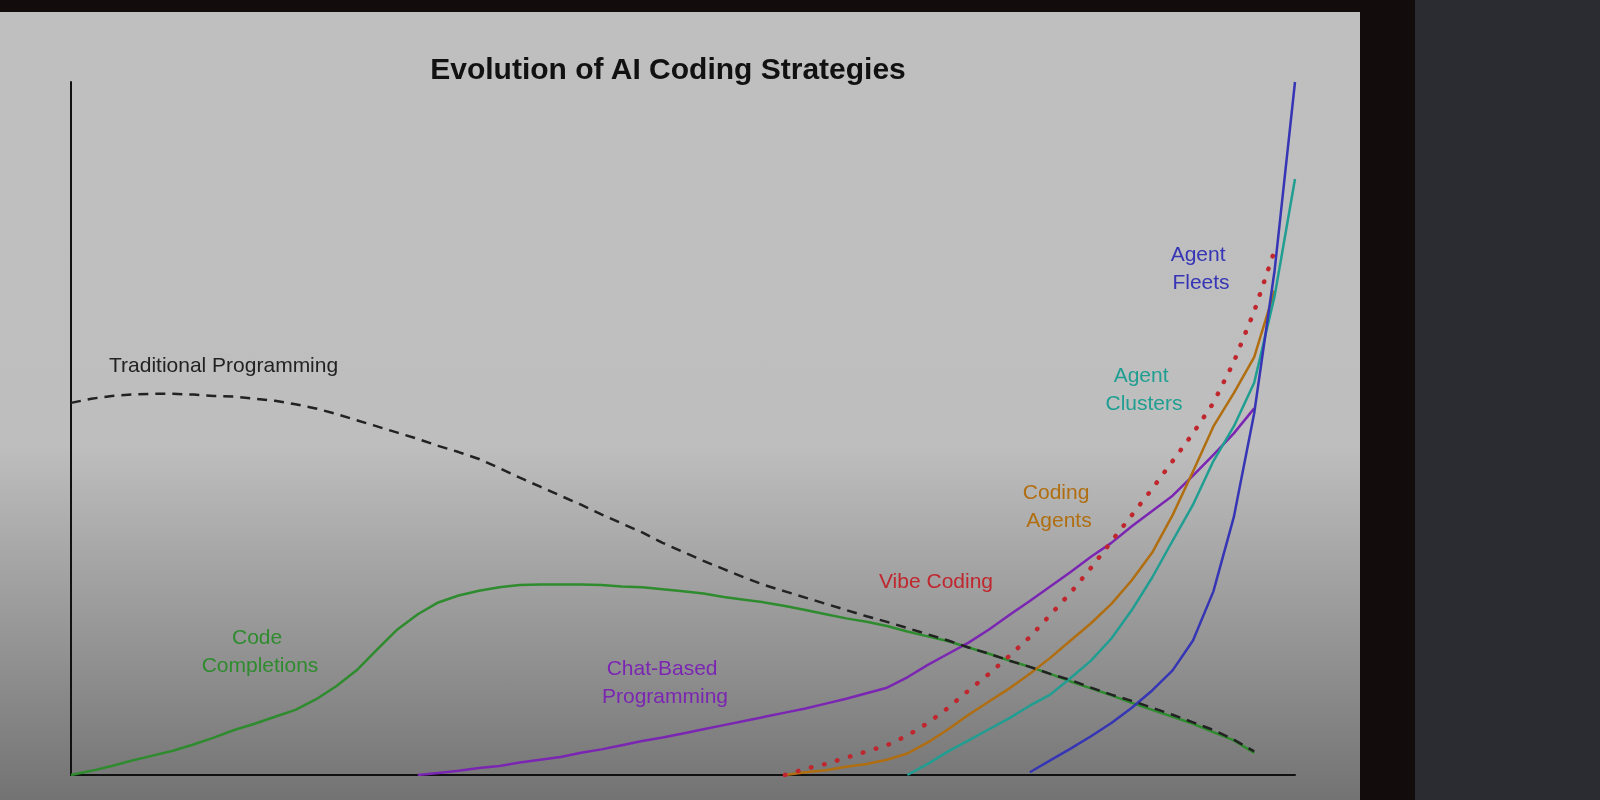 Image resolution: width=1600 pixels, height=800 pixels. What do you see at coordinates (936, 580) in the screenshot?
I see `text: Vibe Coding` at bounding box center [936, 580].